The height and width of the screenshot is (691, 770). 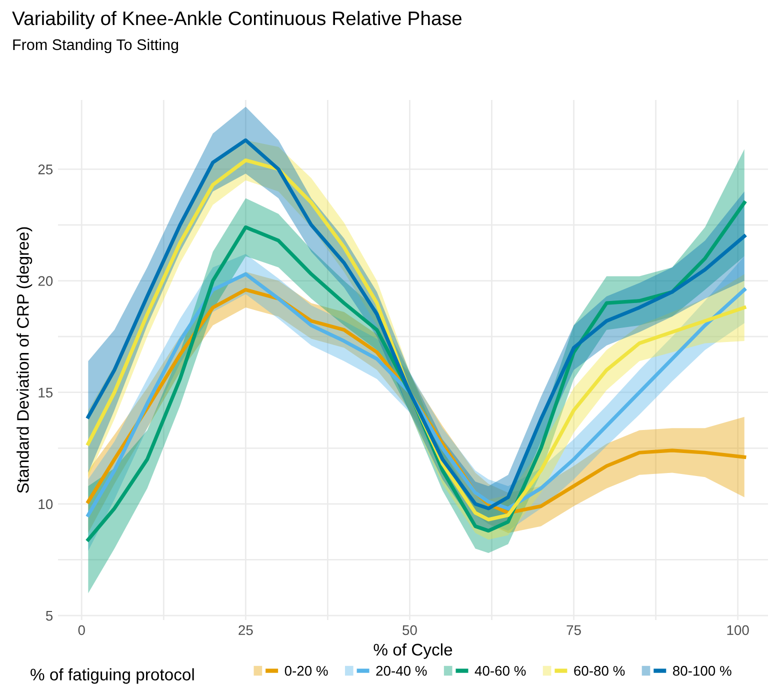 What do you see at coordinates (24, 360) in the screenshot?
I see `y-axis-title: Standard Deviation of CRP (degree)` at bounding box center [24, 360].